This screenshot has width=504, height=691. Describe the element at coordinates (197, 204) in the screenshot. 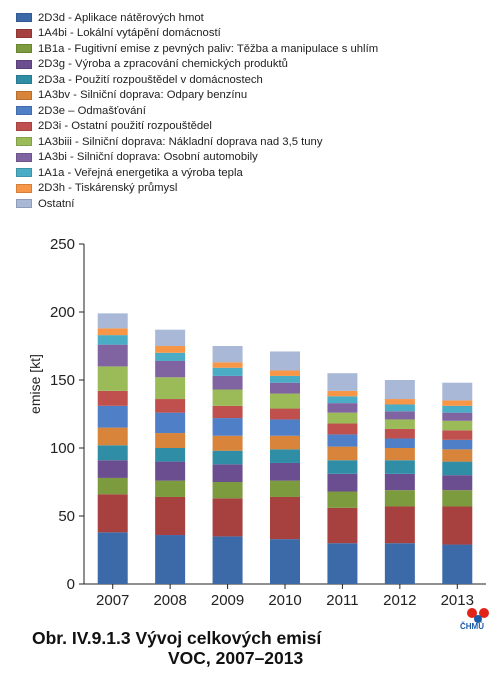

I see `legend-item: Ostatní` at that location.